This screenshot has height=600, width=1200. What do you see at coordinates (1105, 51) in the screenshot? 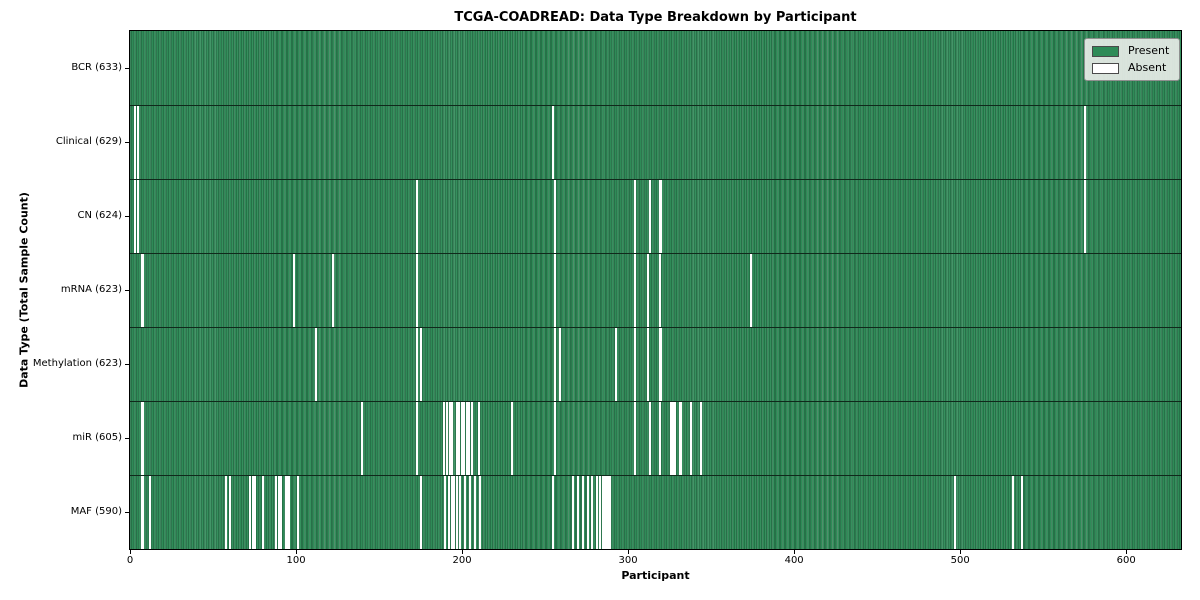
I see `present-swatch-icon` at bounding box center [1105, 51].